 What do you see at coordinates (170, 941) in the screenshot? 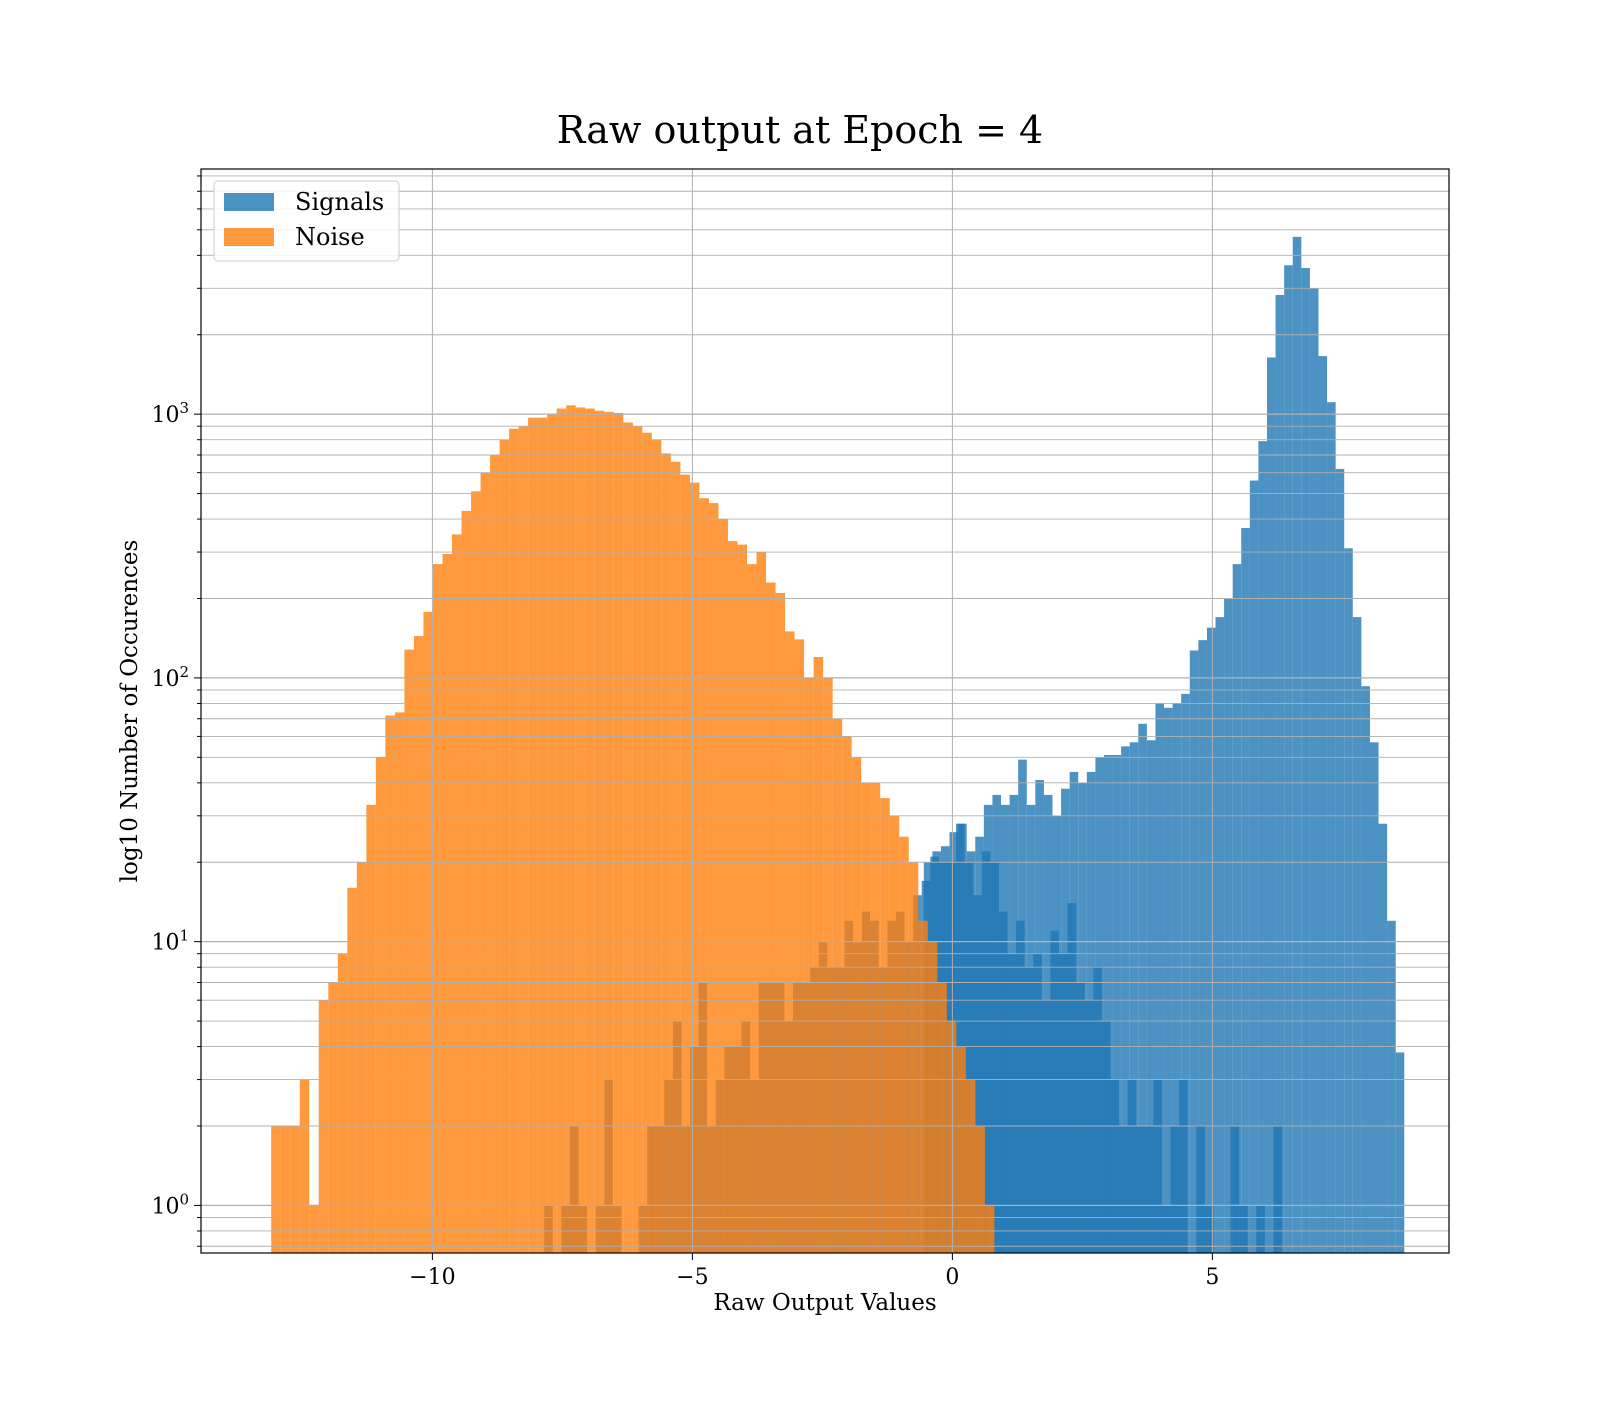
I see `y-tick-label: 10¹` at bounding box center [170, 941].